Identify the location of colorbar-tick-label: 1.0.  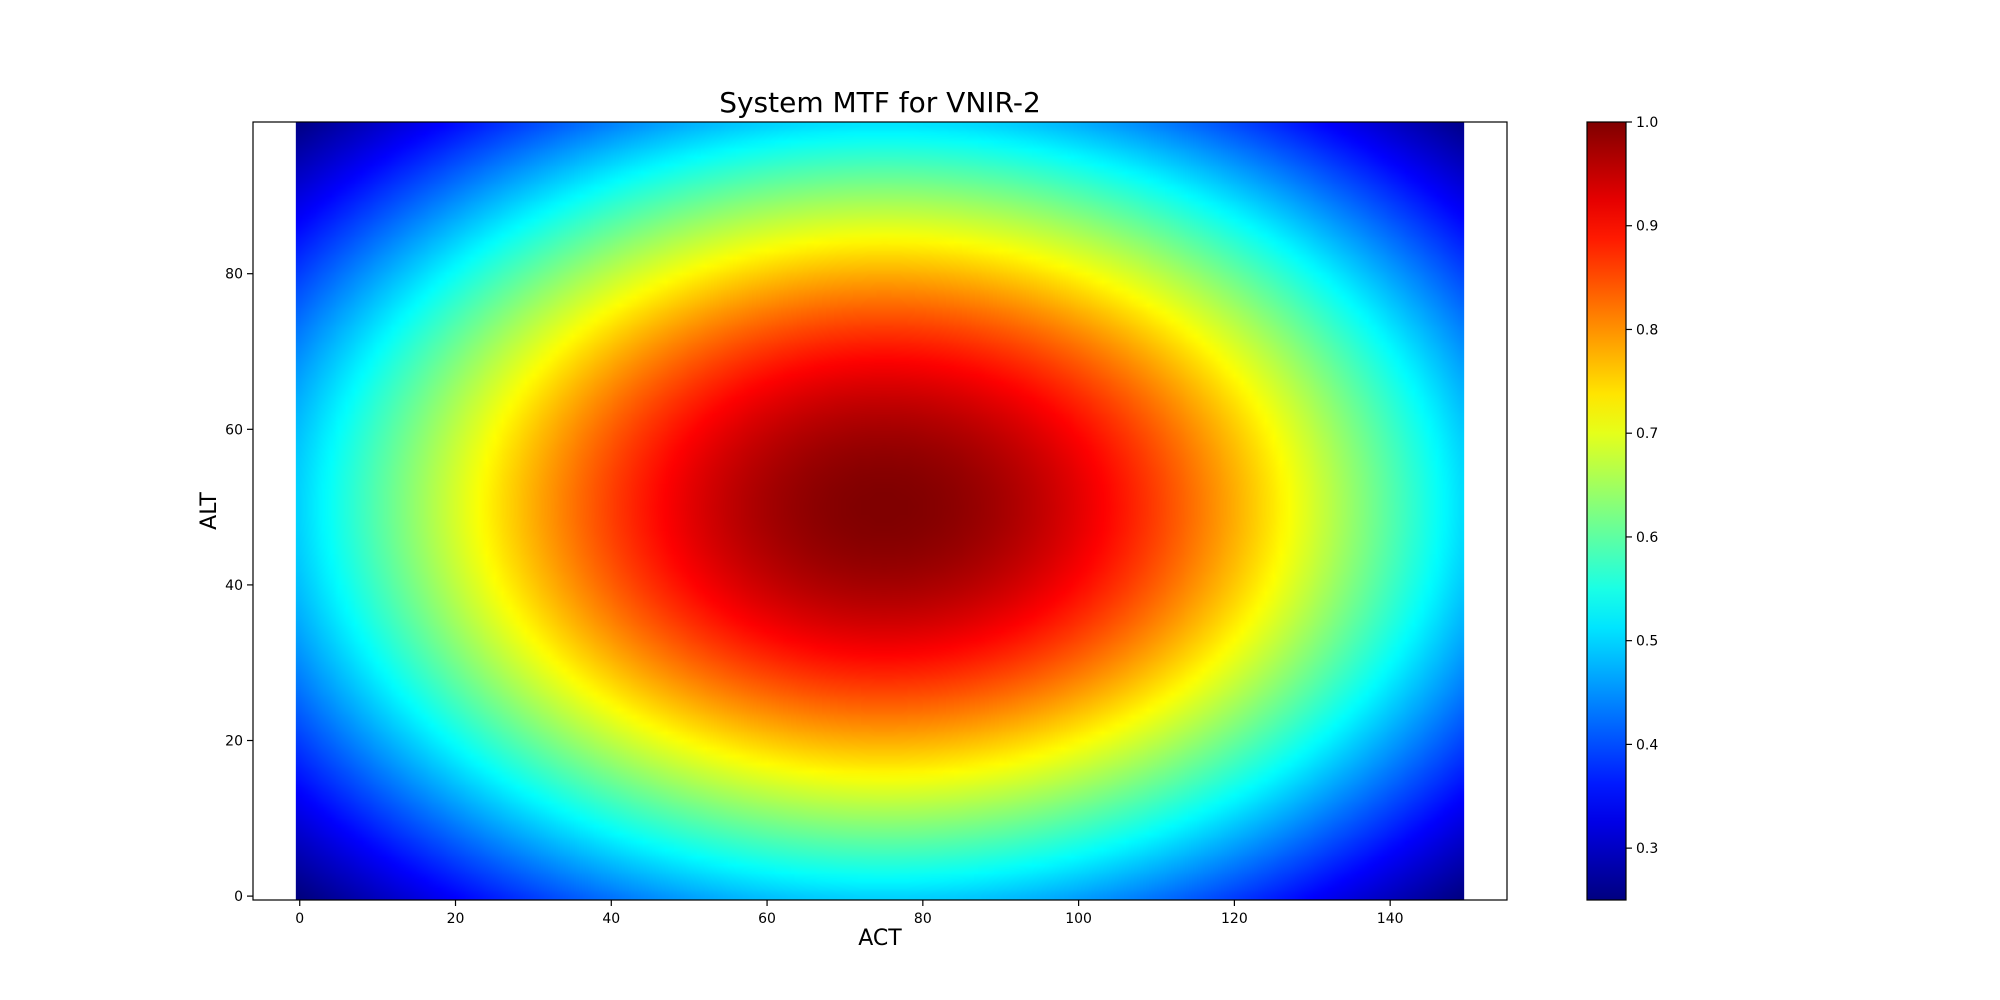
(1647, 123).